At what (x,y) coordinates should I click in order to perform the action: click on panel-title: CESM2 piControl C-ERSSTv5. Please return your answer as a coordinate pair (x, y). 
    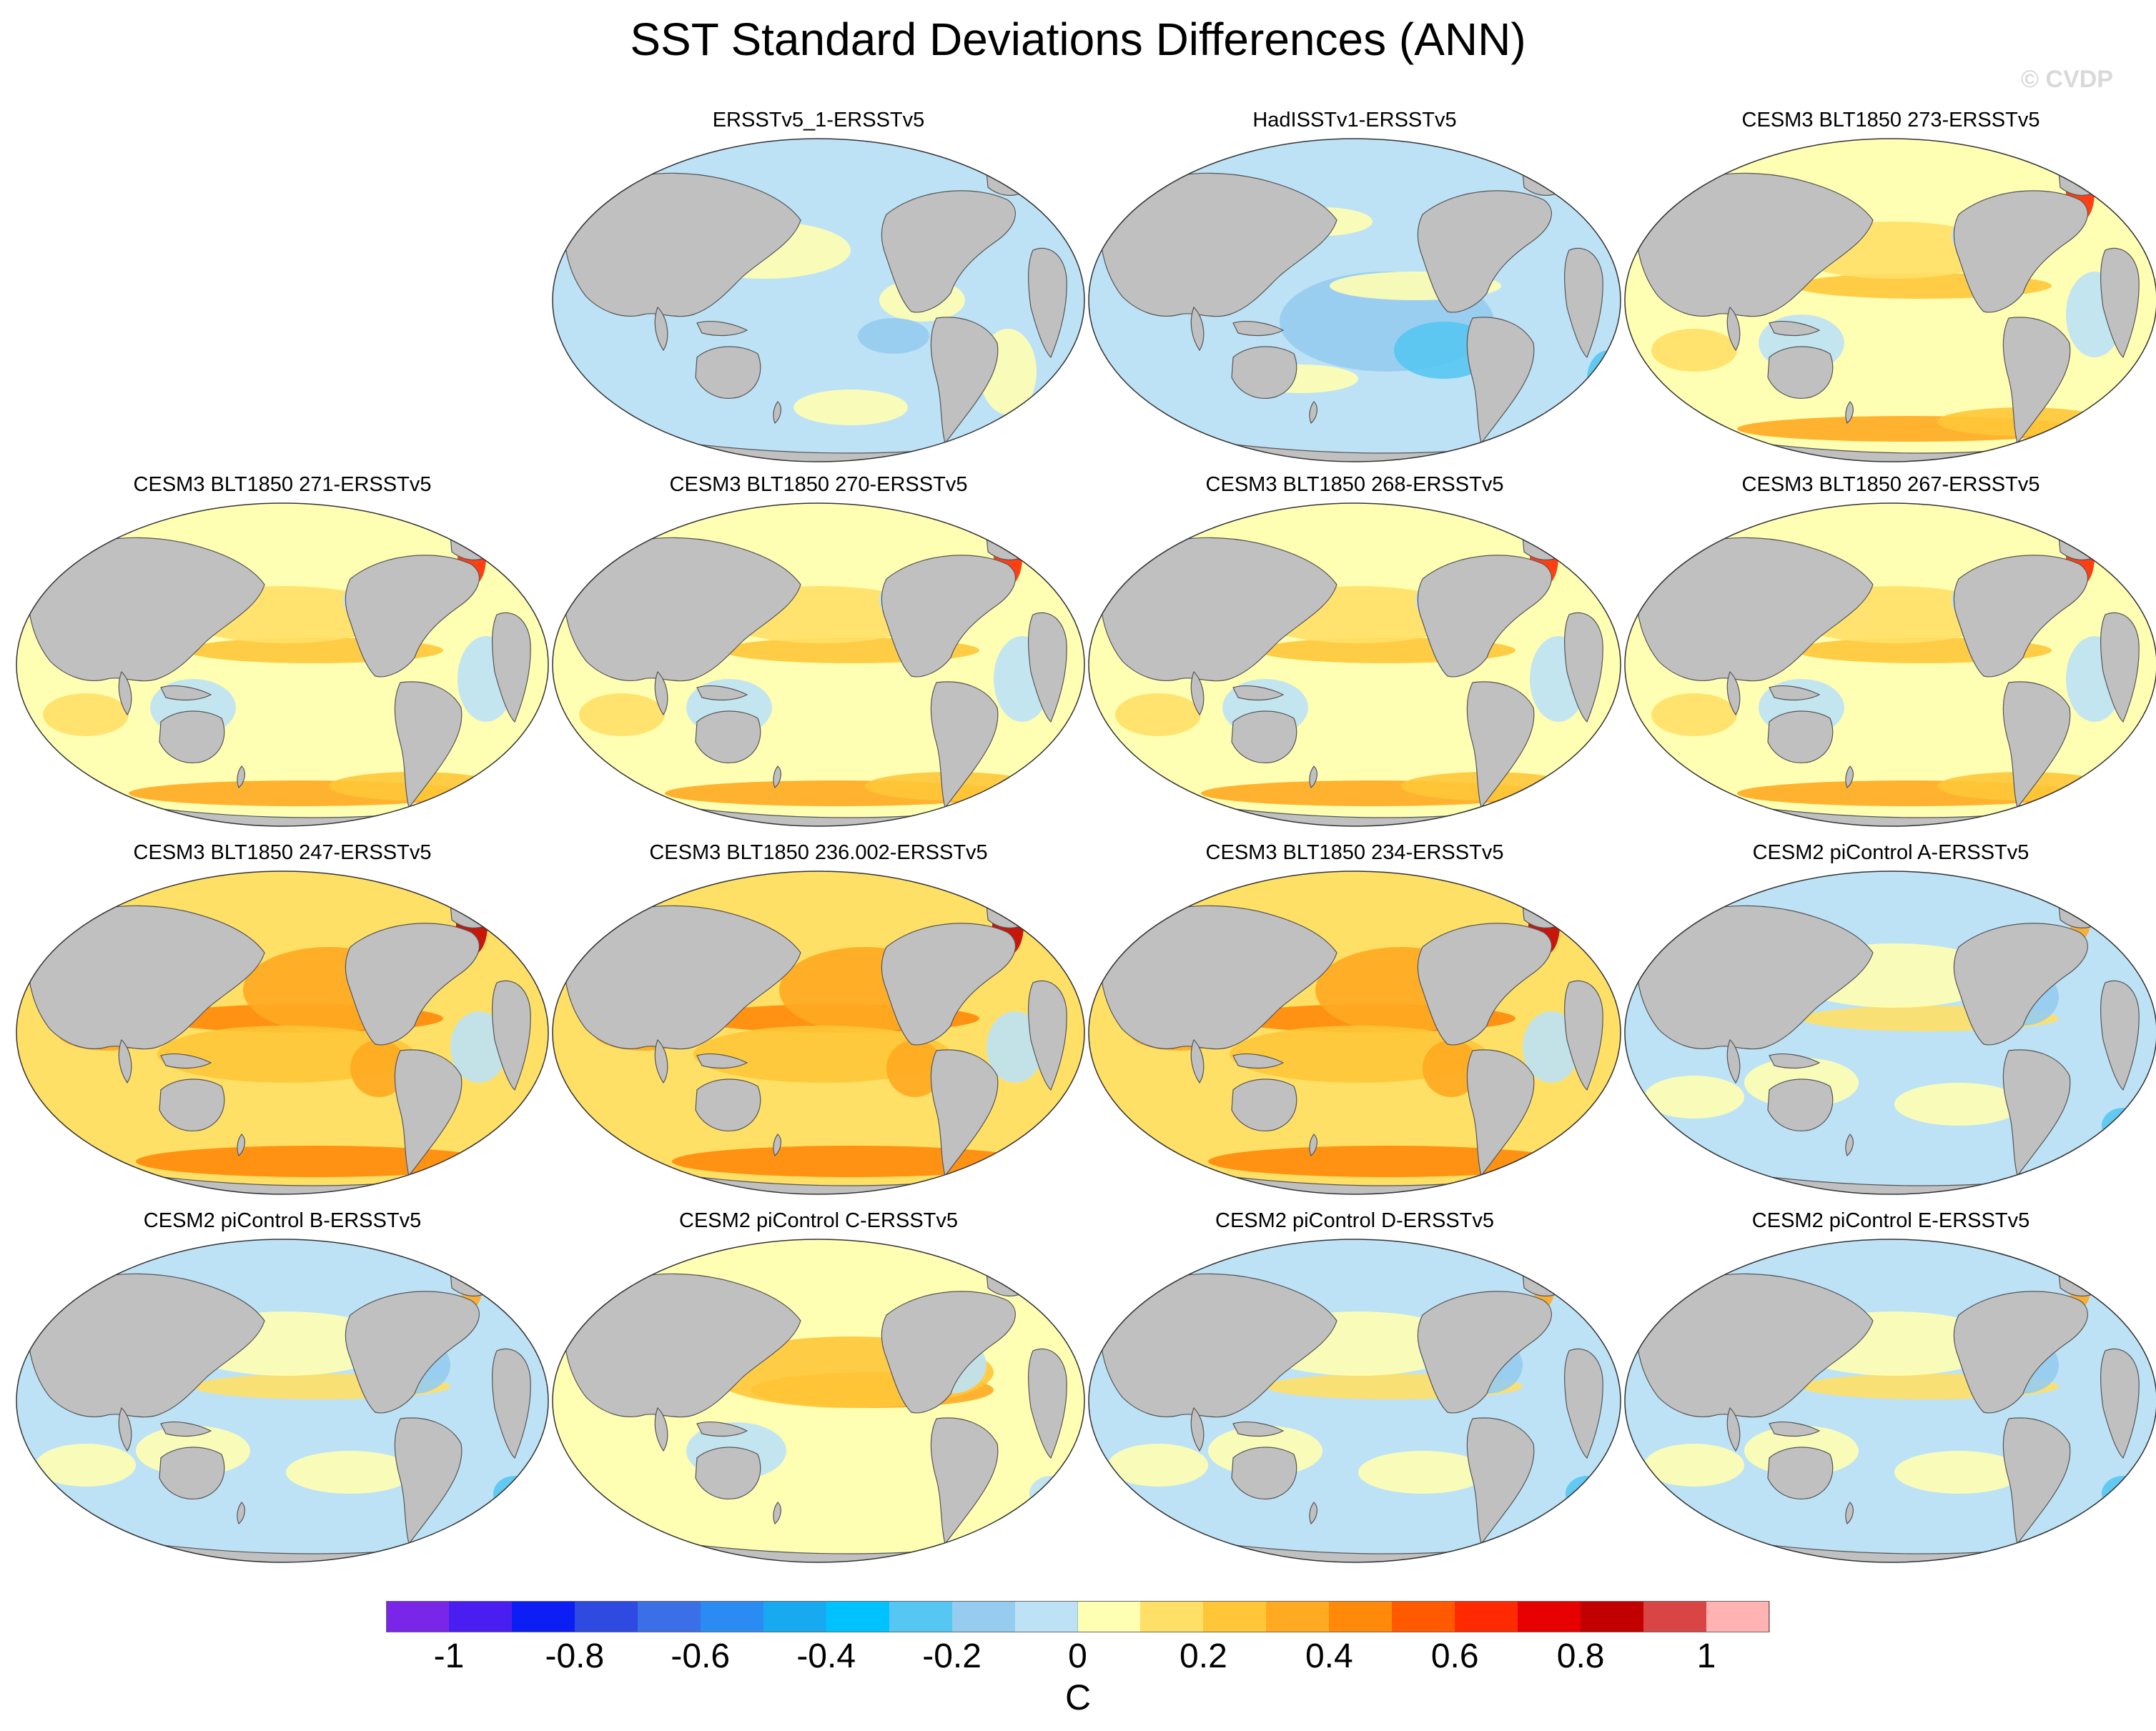
    Looking at the image, I should click on (818, 1220).